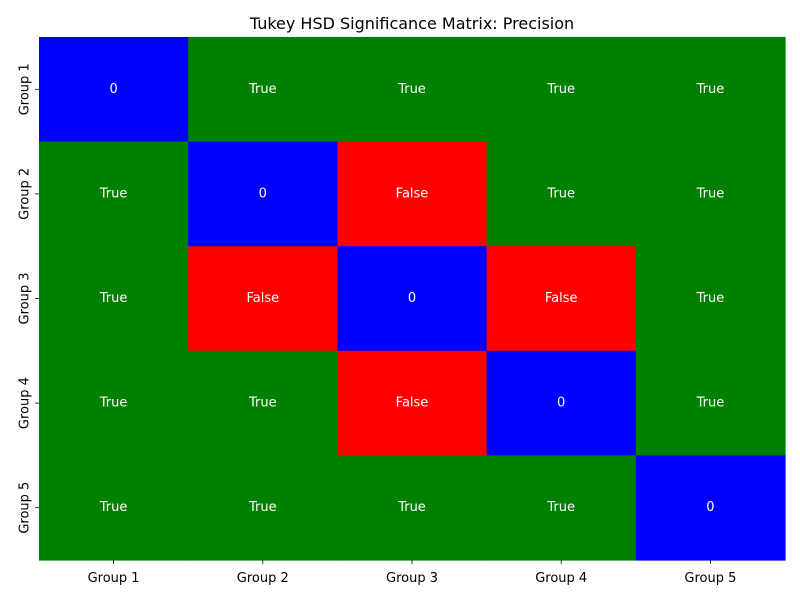  What do you see at coordinates (114, 578) in the screenshot?
I see `x-tick-label: Group 1` at bounding box center [114, 578].